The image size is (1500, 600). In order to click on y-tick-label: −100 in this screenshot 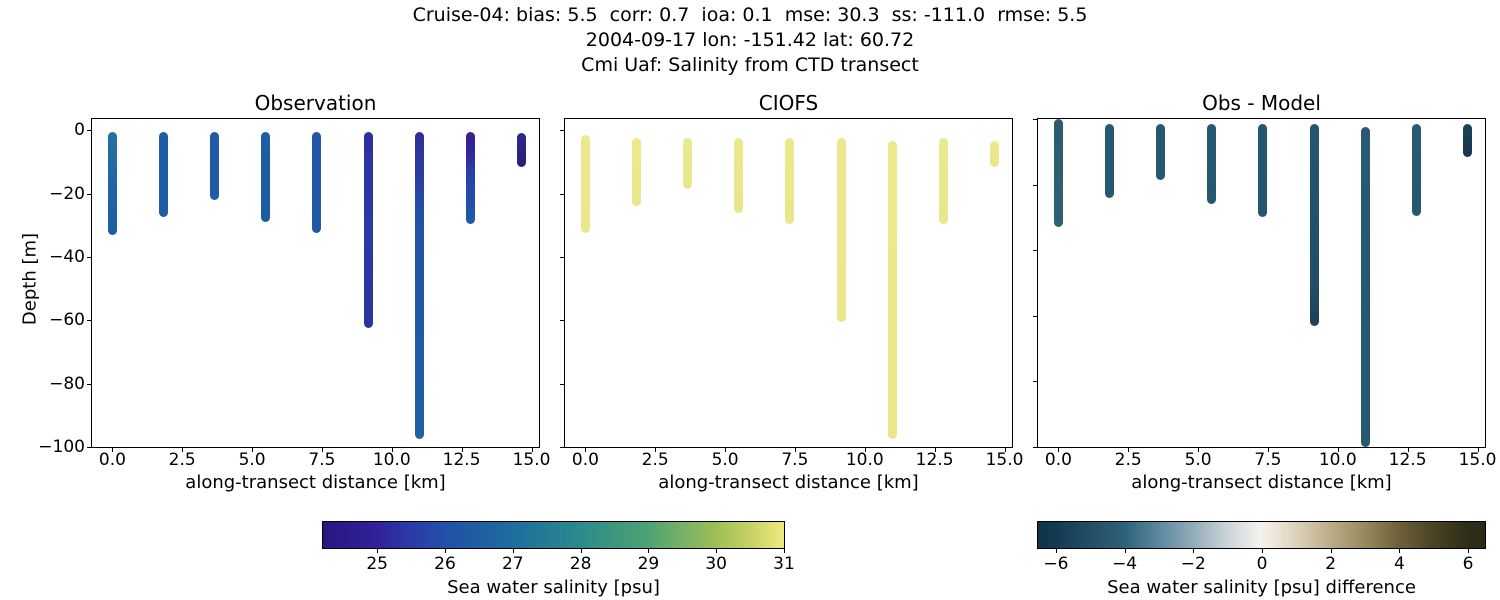, I will do `click(61, 447)`.